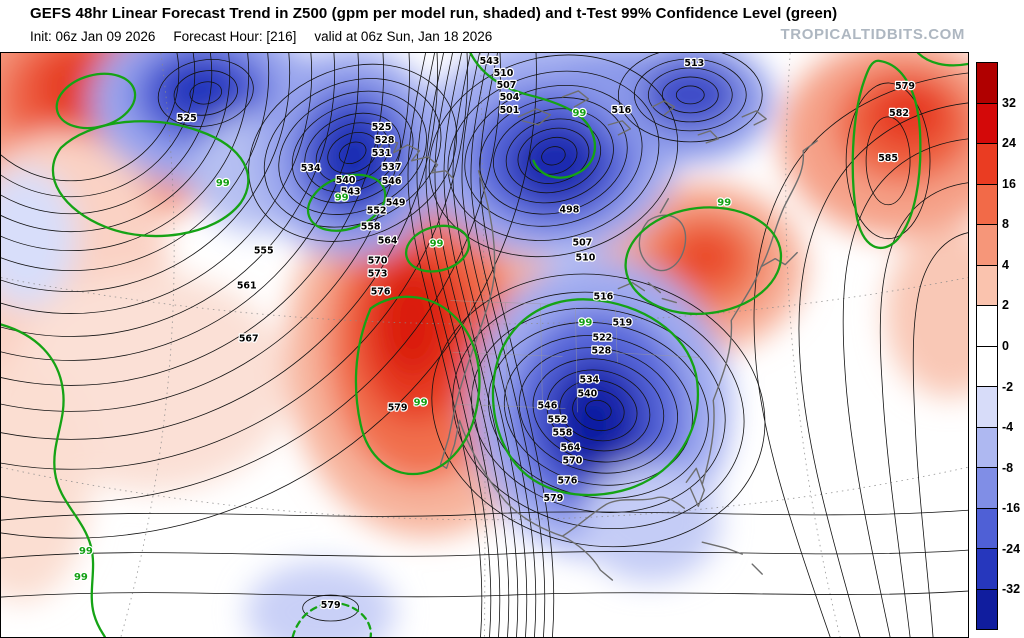 The height and width of the screenshot is (638, 1024). I want to click on height-contour-label: 561, so click(247, 286).